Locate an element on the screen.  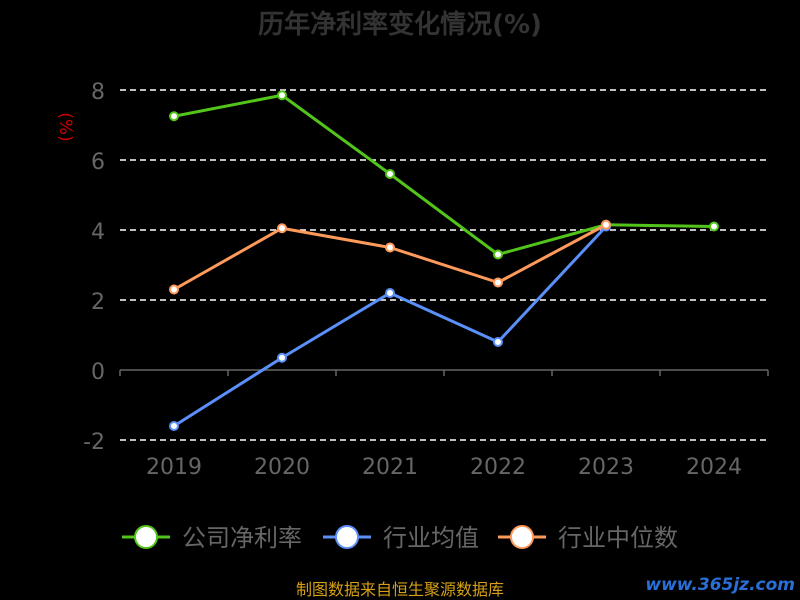
series-line is located at coordinates (390, 257).